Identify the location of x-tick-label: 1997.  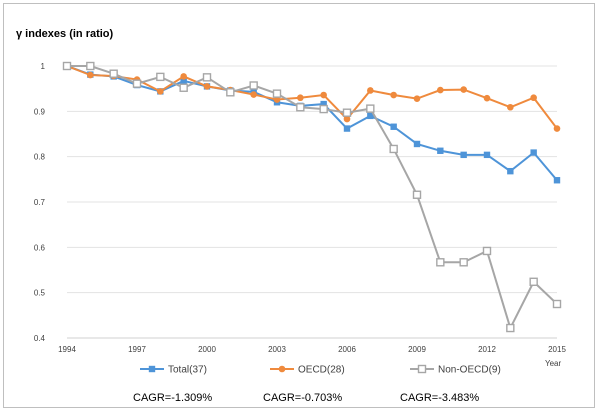
(137, 349).